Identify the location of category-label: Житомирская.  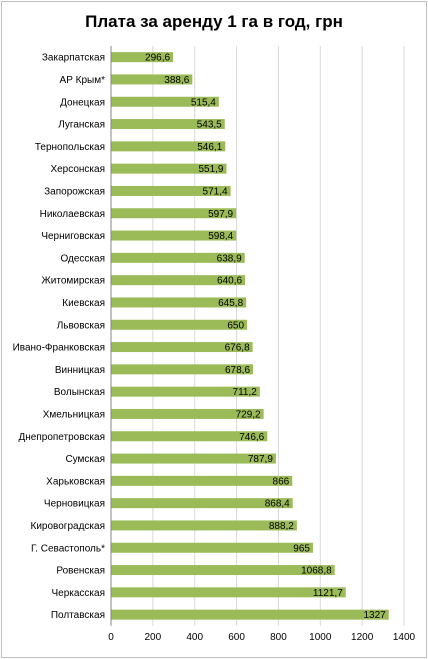
(73, 281).